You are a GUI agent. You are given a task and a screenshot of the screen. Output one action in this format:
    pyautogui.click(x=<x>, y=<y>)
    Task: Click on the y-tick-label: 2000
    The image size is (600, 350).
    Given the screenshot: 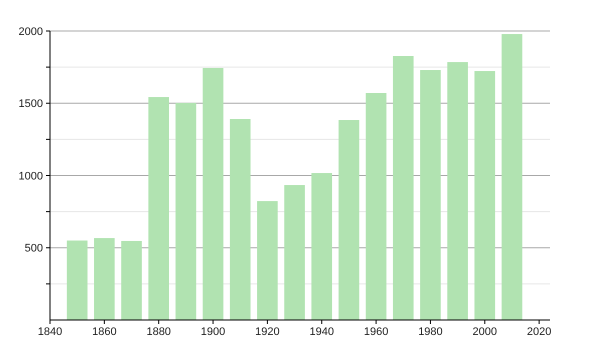 What is the action you would take?
    pyautogui.click(x=30, y=32)
    